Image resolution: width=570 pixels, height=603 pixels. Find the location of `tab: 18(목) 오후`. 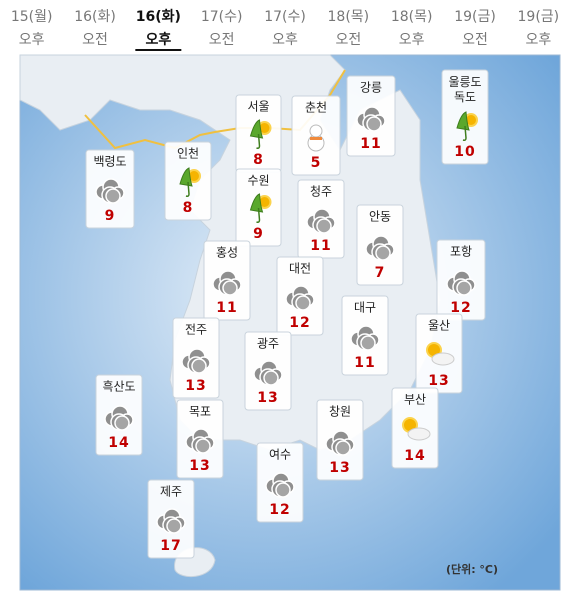

tab: 18(목) 오후 is located at coordinates (412, 28).